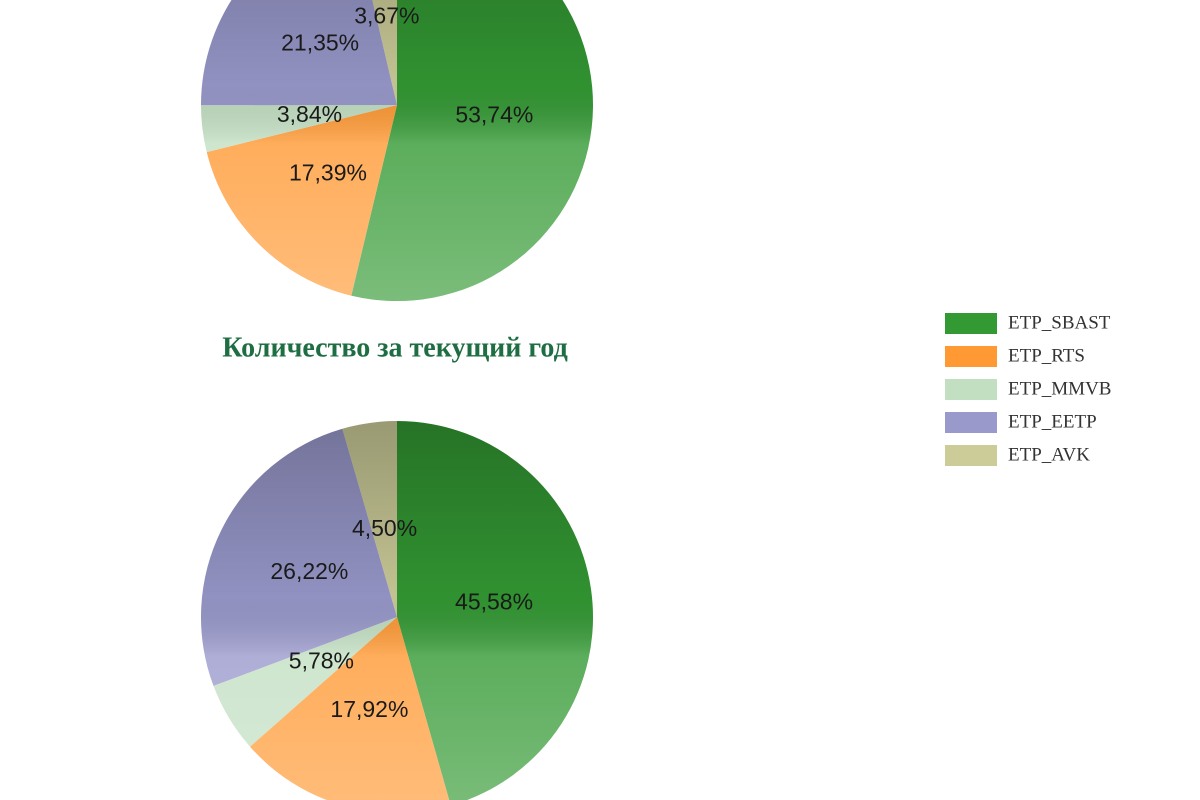 This screenshot has height=800, width=1200. I want to click on legend-label: ETP_EETP, so click(1052, 421).